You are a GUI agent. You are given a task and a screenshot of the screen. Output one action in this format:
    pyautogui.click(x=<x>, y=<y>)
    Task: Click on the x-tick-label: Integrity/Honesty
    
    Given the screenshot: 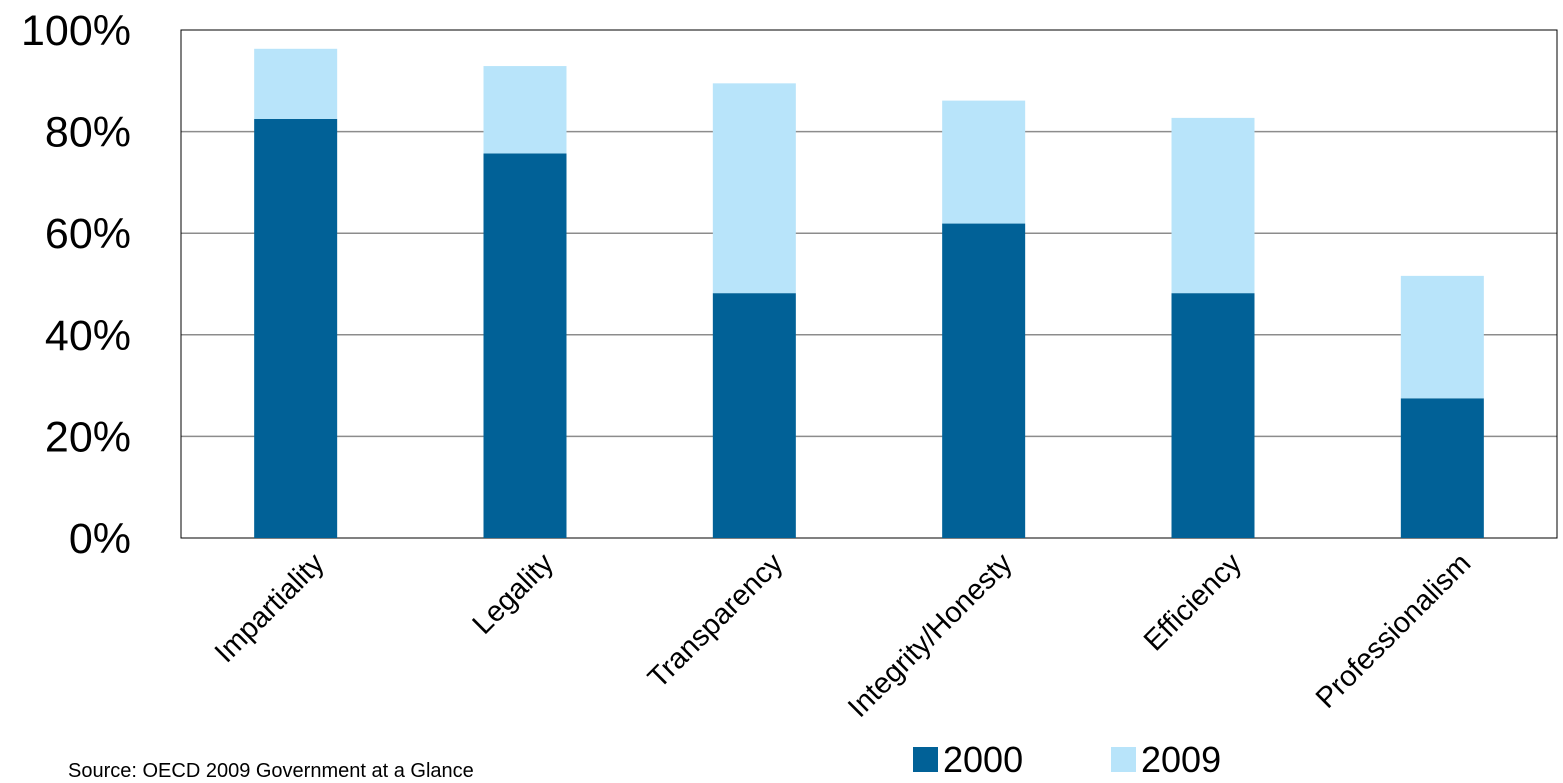 What is the action you would take?
    pyautogui.click(x=930, y=635)
    